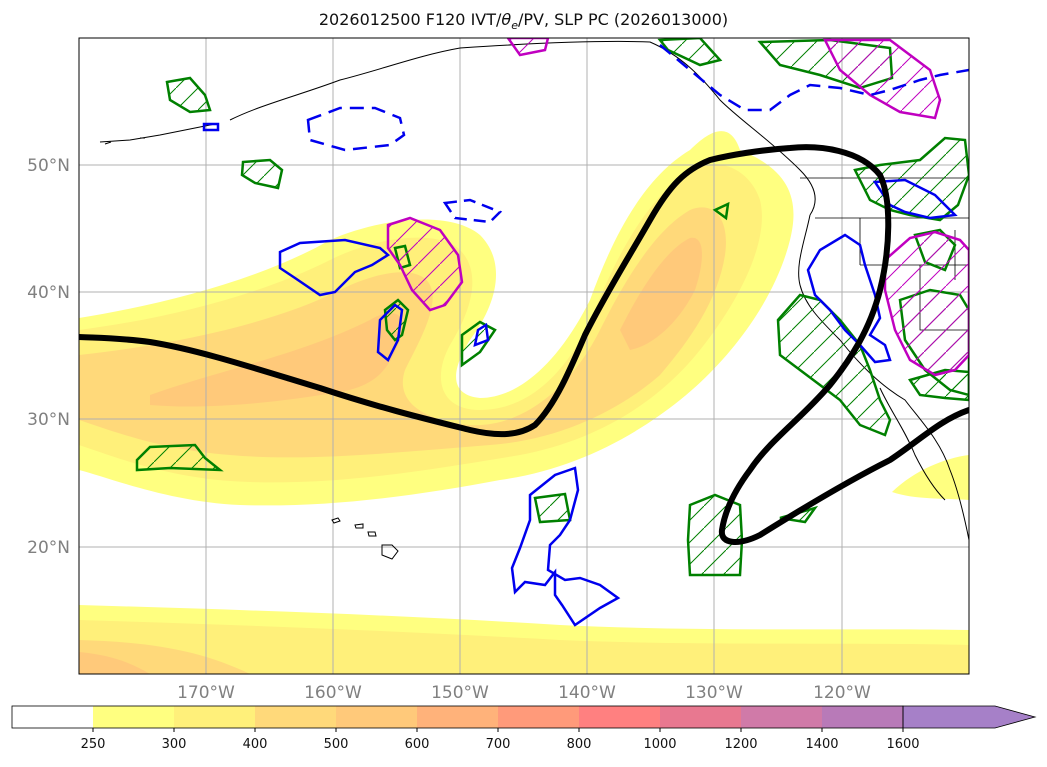 Image resolution: width=1047 pixels, height=767 pixels. What do you see at coordinates (883, 377) in the screenshot?
I see `west-coast` at bounding box center [883, 377].